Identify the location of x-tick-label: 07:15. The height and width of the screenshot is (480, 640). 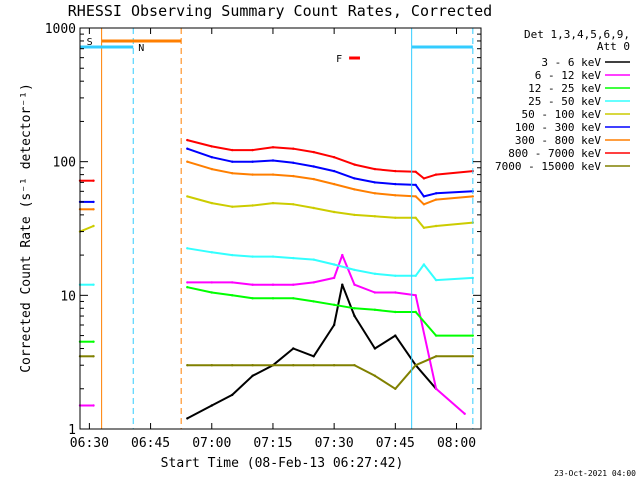
(272, 443).